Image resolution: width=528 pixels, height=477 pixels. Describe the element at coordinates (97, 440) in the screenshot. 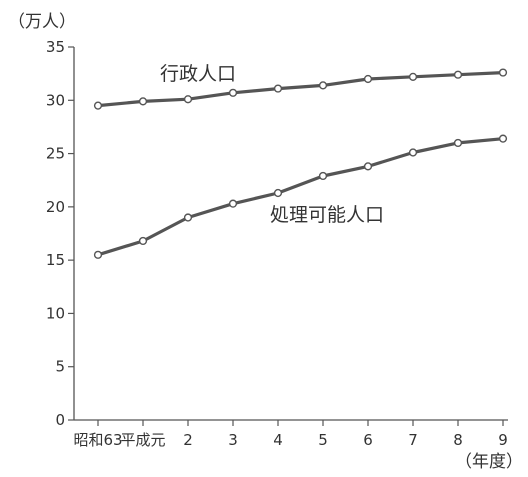

I see `x-tick-label: 昭和63` at that location.